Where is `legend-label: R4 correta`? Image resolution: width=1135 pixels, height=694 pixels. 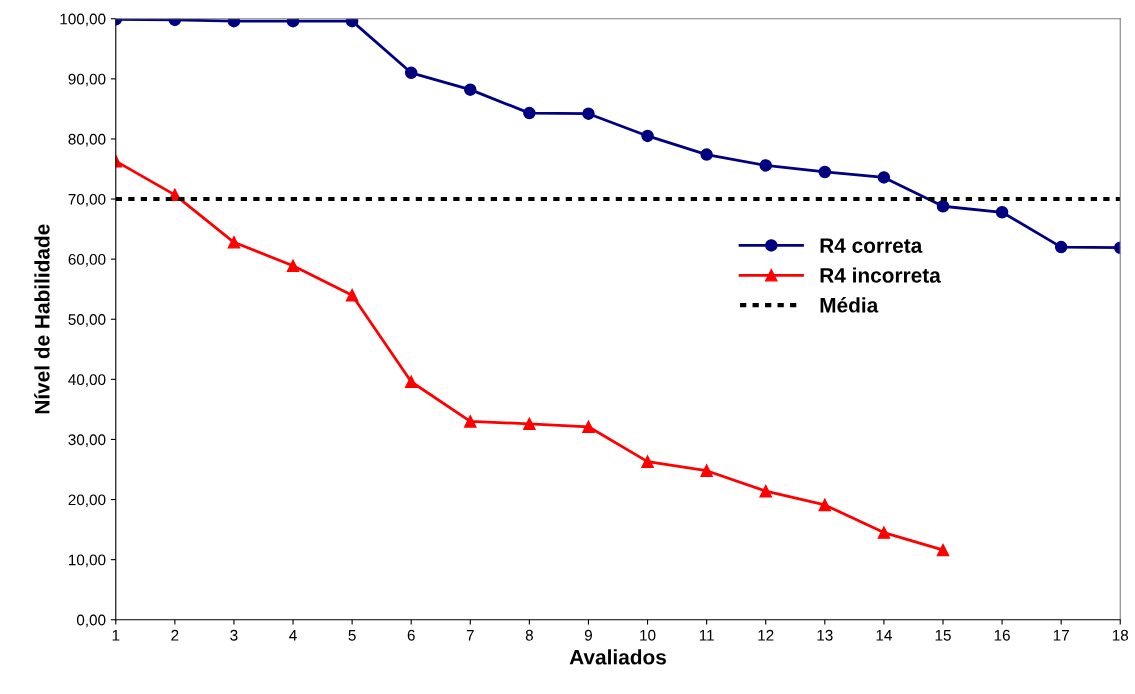 legend-label: R4 correta is located at coordinates (871, 245).